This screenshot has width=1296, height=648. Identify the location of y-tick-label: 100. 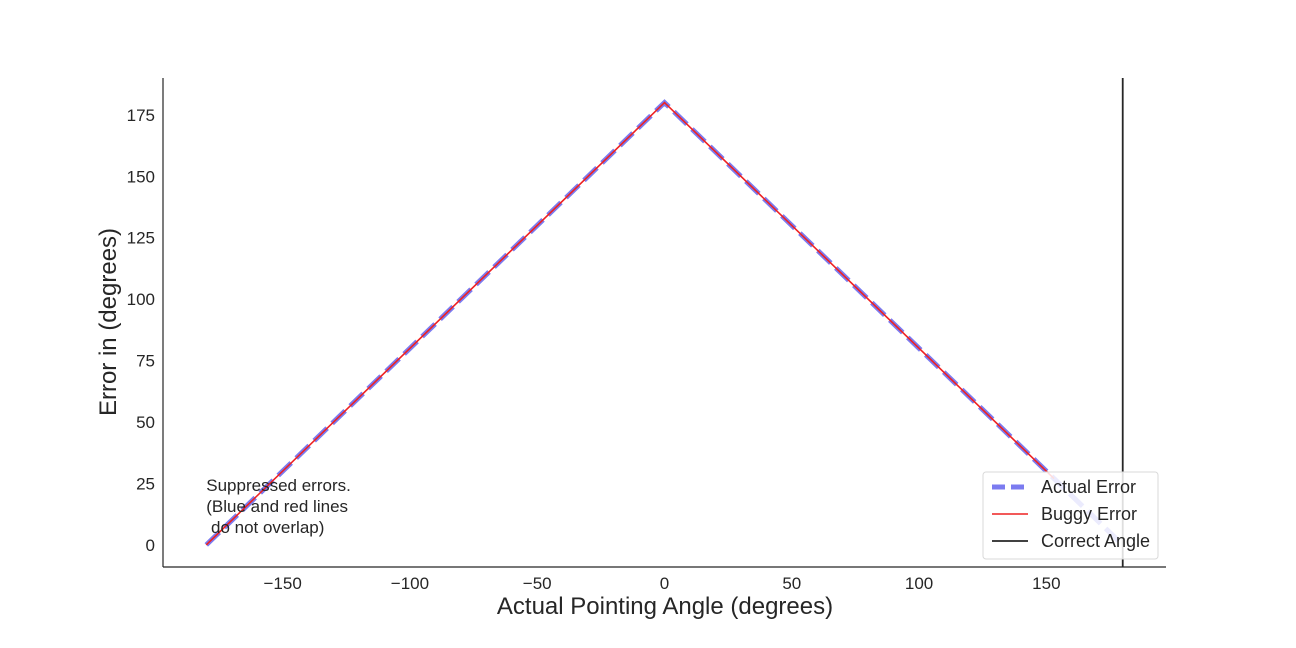
(141, 299).